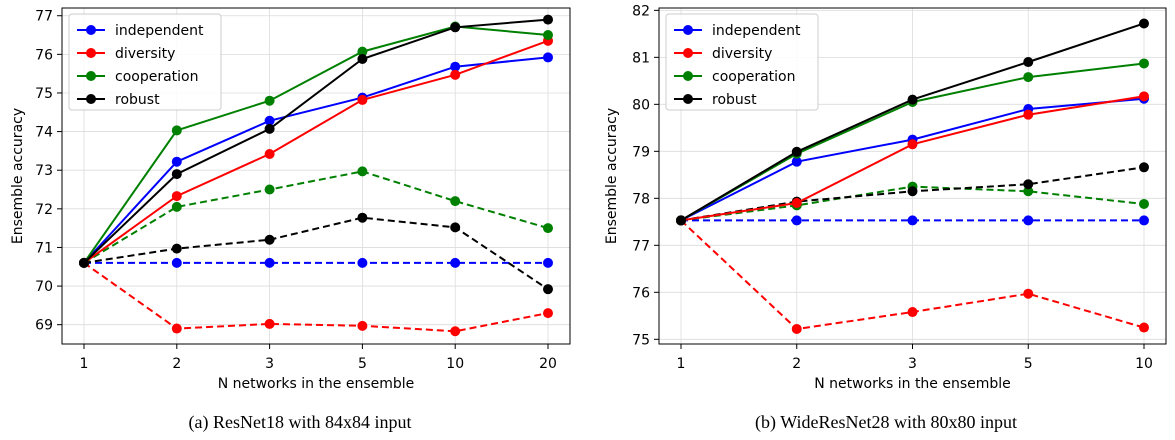 This screenshot has width=1175, height=440. I want to click on y-tick-label: 71, so click(44, 248).